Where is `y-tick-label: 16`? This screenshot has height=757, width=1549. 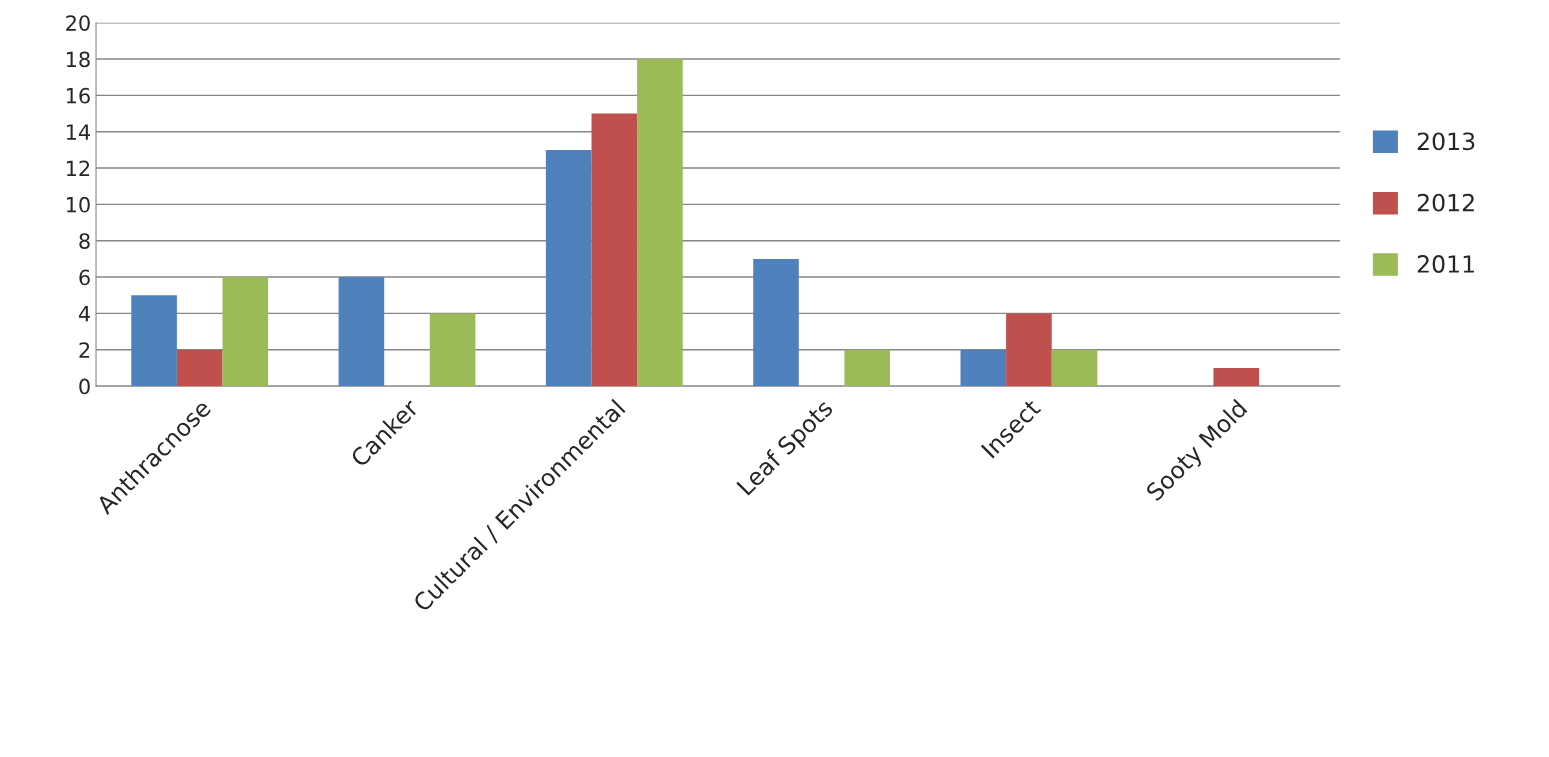
y-tick-label: 16 is located at coordinates (78, 95).